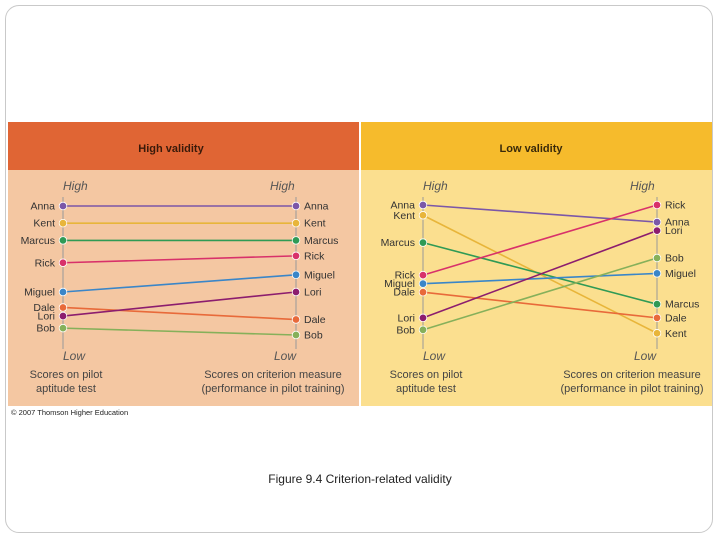  What do you see at coordinates (423, 318) in the screenshot?
I see `low-left-dot-lori` at bounding box center [423, 318].